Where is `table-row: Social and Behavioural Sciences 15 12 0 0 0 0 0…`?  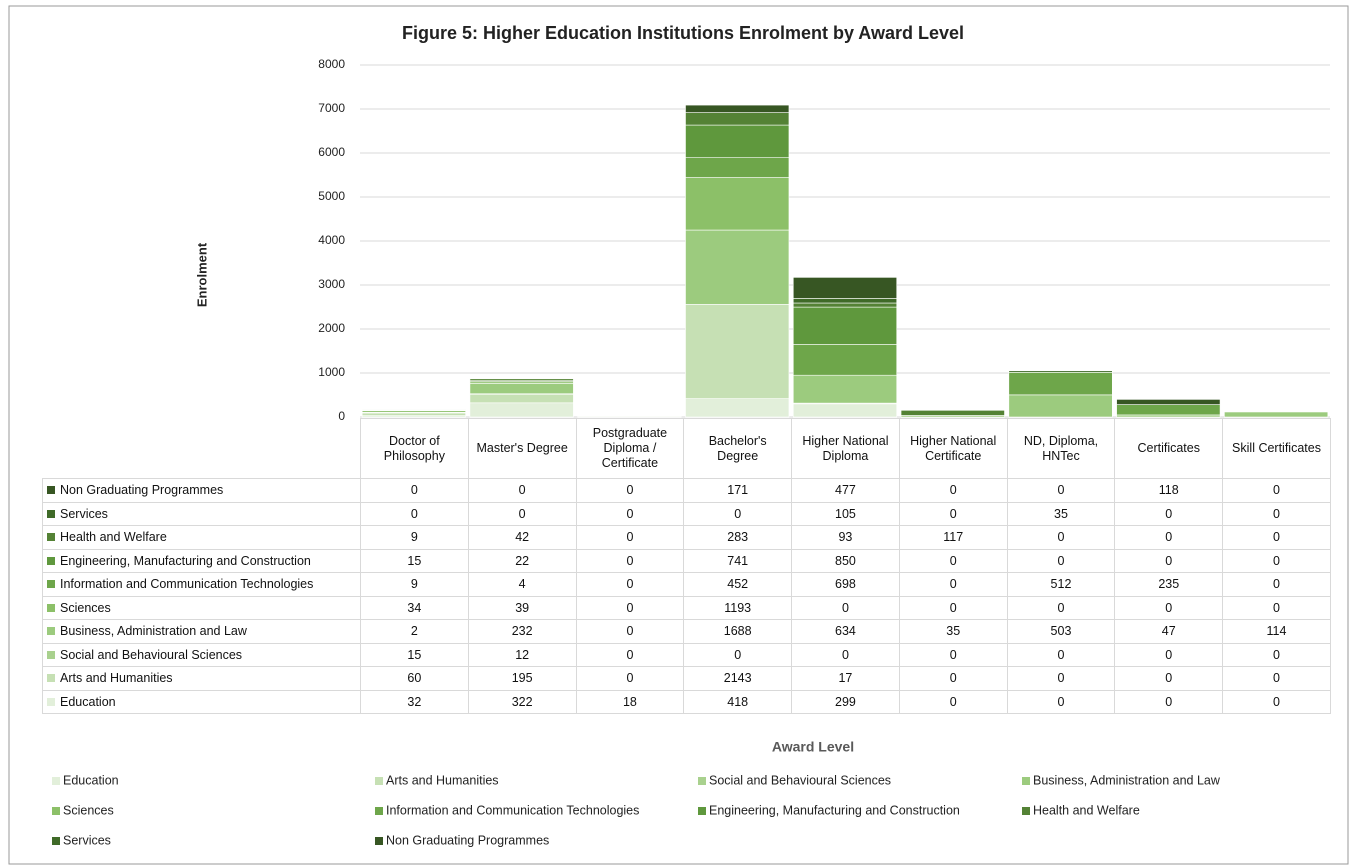 table-row: Social and Behavioural Sciences 15 12 0 0 0 0 0… is located at coordinates (686, 654).